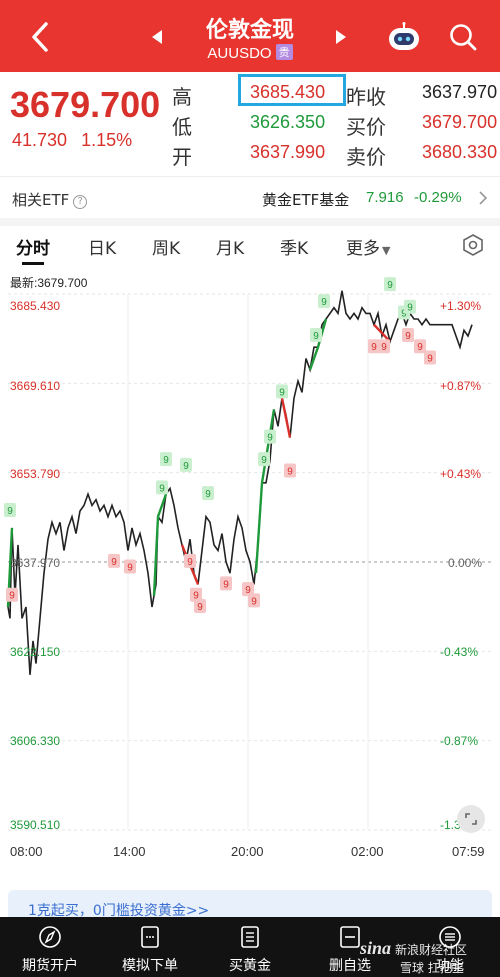 The image size is (500, 977). I want to click on section-divider, so click(250, 222).